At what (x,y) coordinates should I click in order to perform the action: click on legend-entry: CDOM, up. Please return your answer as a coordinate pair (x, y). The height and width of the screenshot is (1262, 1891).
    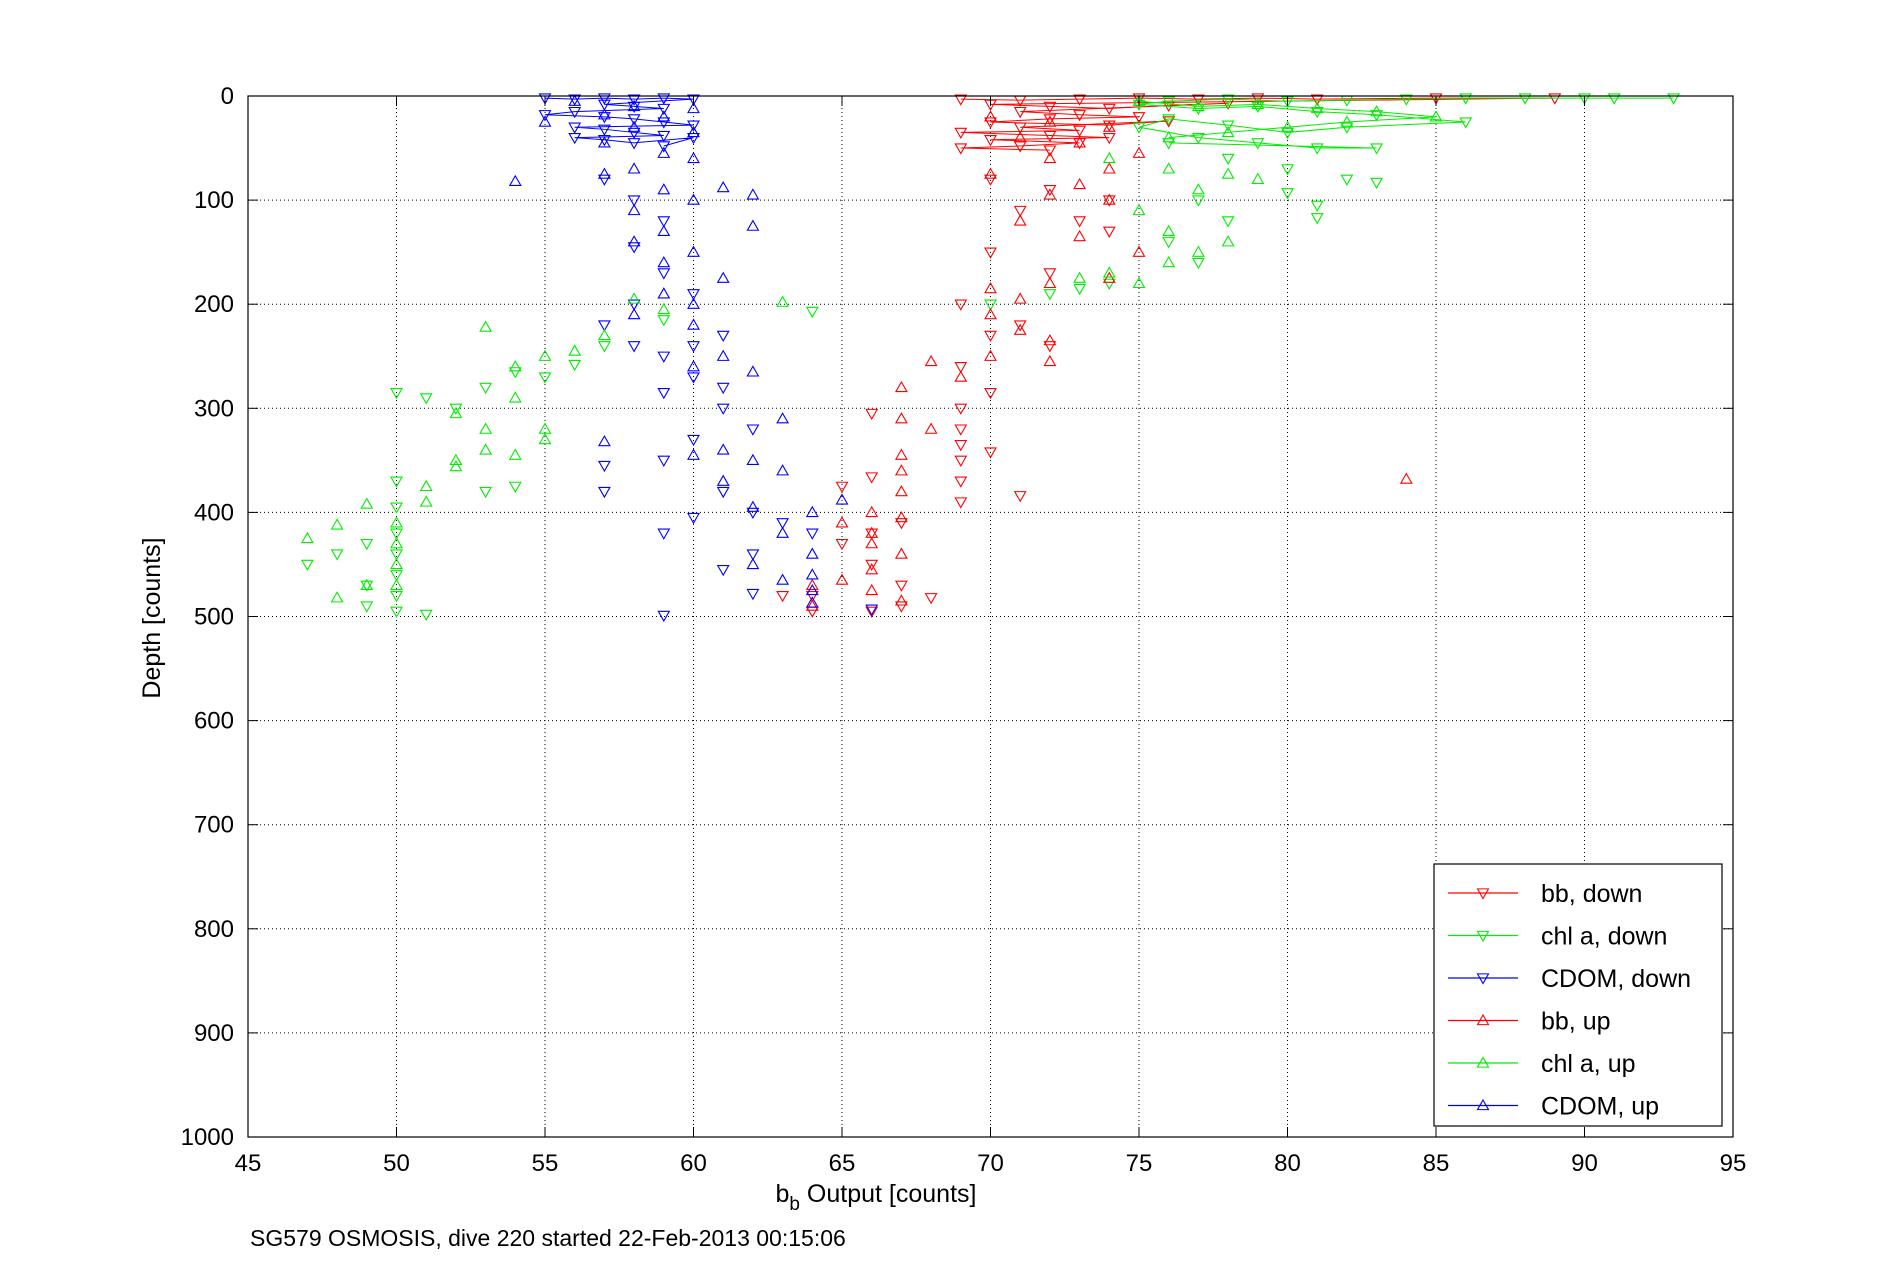
    Looking at the image, I should click on (1553, 1107).